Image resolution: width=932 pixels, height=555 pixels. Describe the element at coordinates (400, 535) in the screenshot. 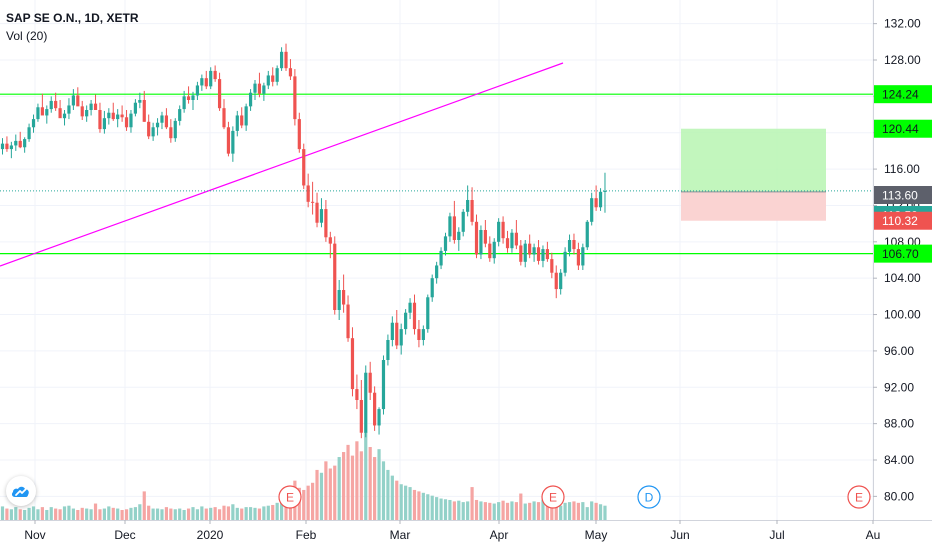

I see `time-tick-label: Mar` at that location.